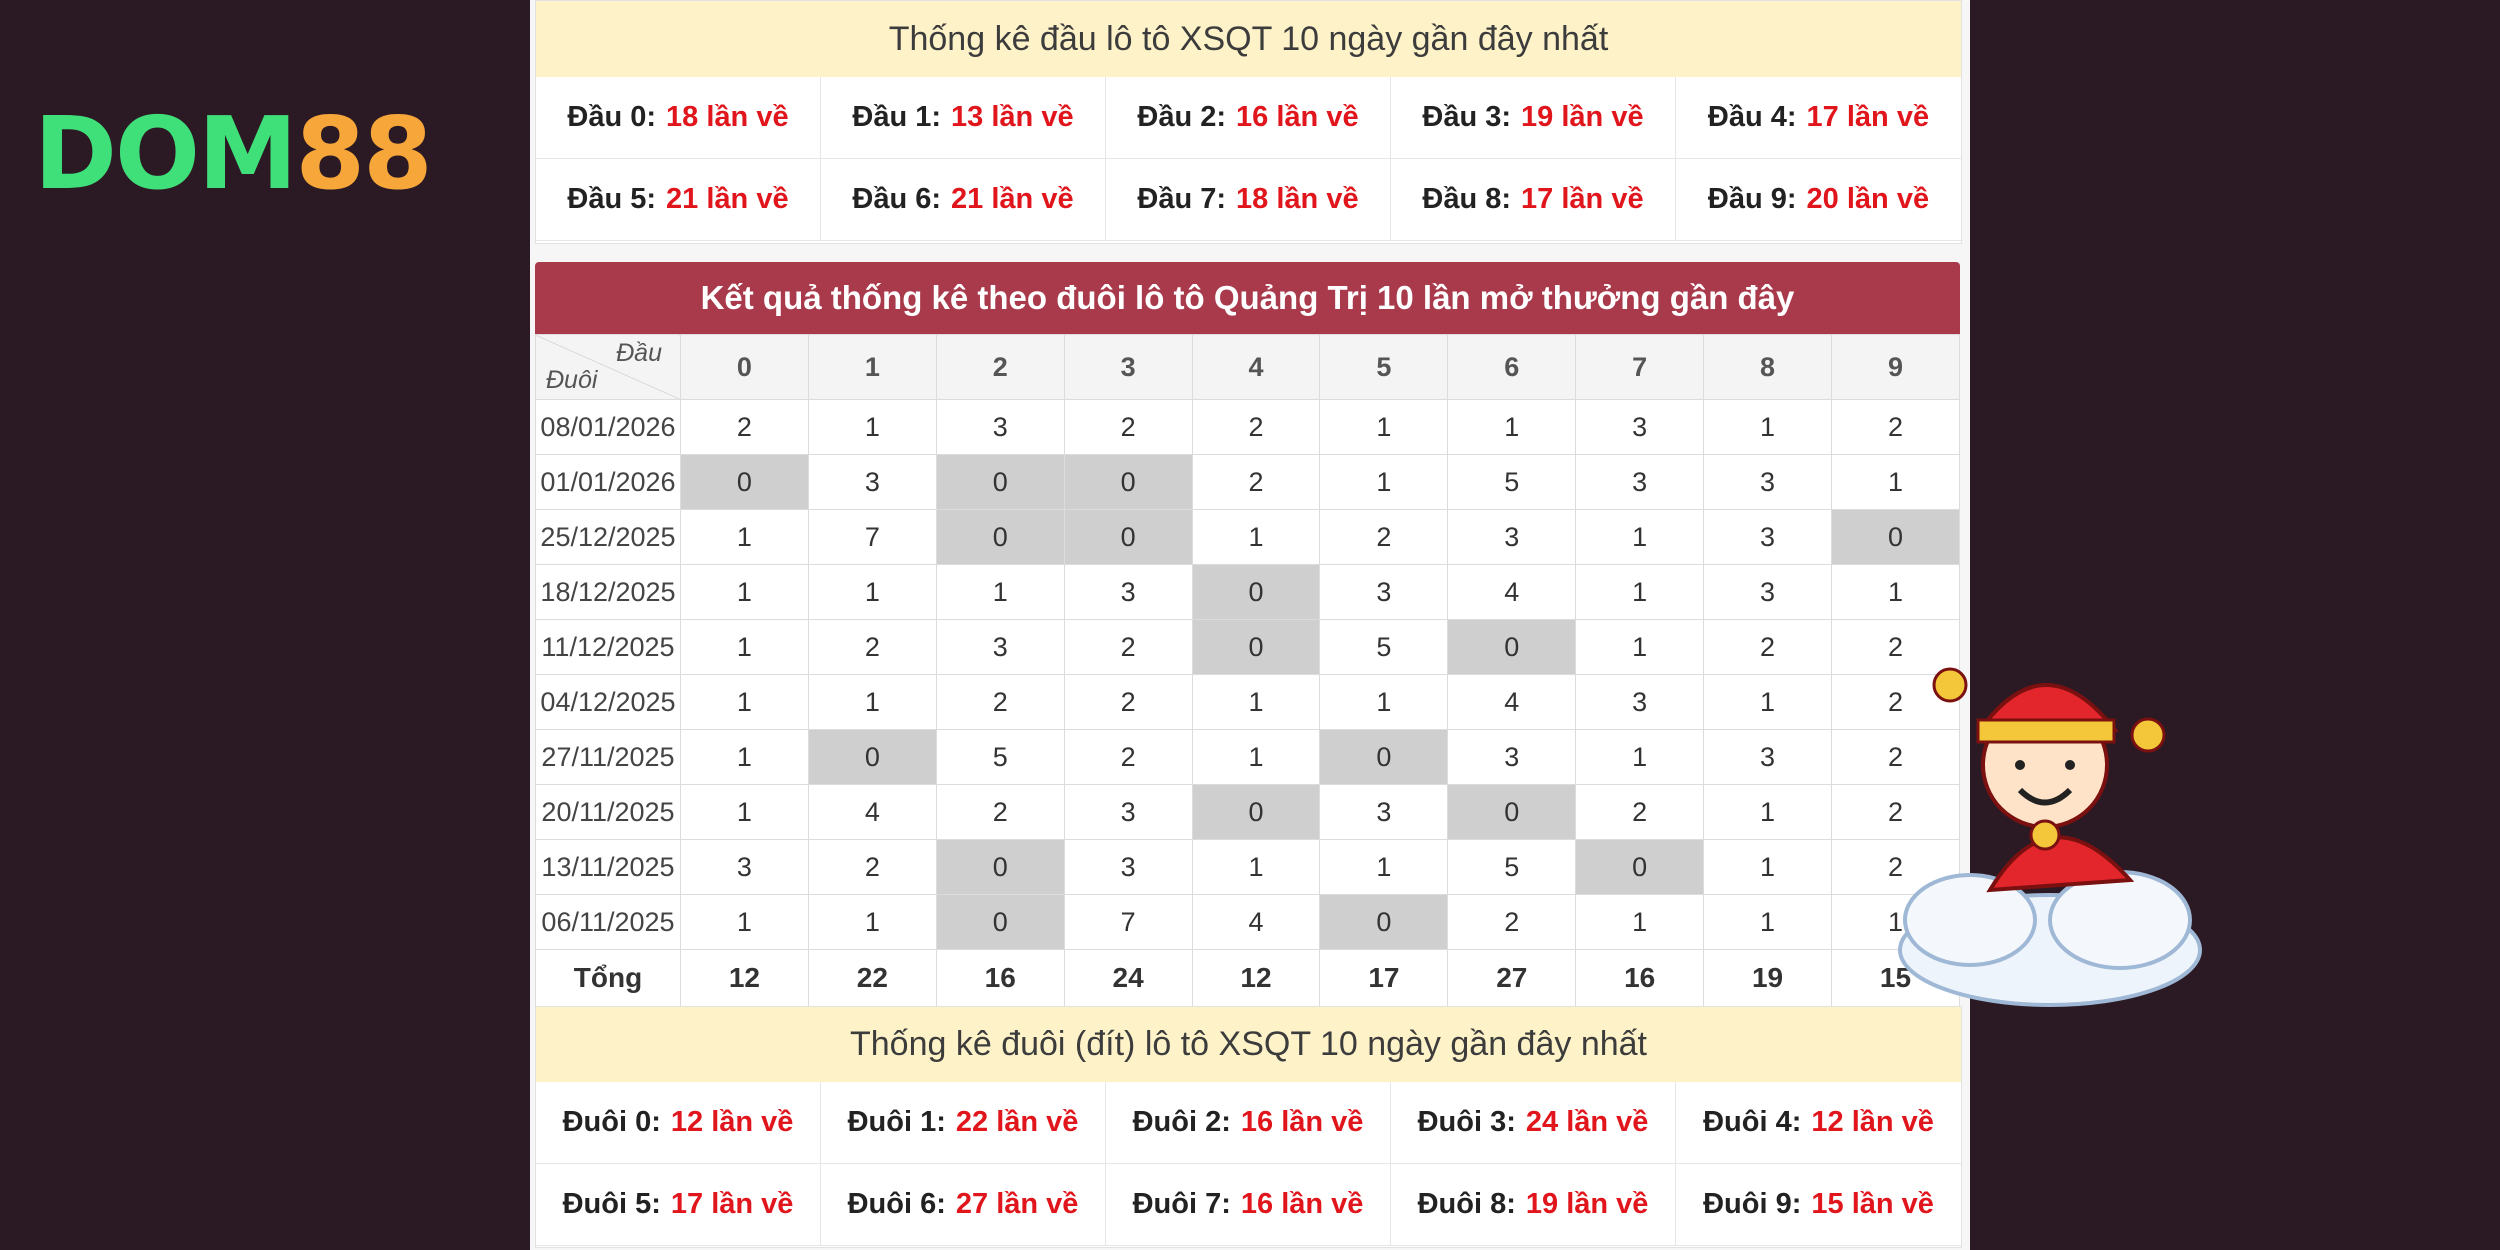  Describe the element at coordinates (1752, 1204) in the screenshot. I see `bottom-stats-label: Đuôi 9:` at that location.